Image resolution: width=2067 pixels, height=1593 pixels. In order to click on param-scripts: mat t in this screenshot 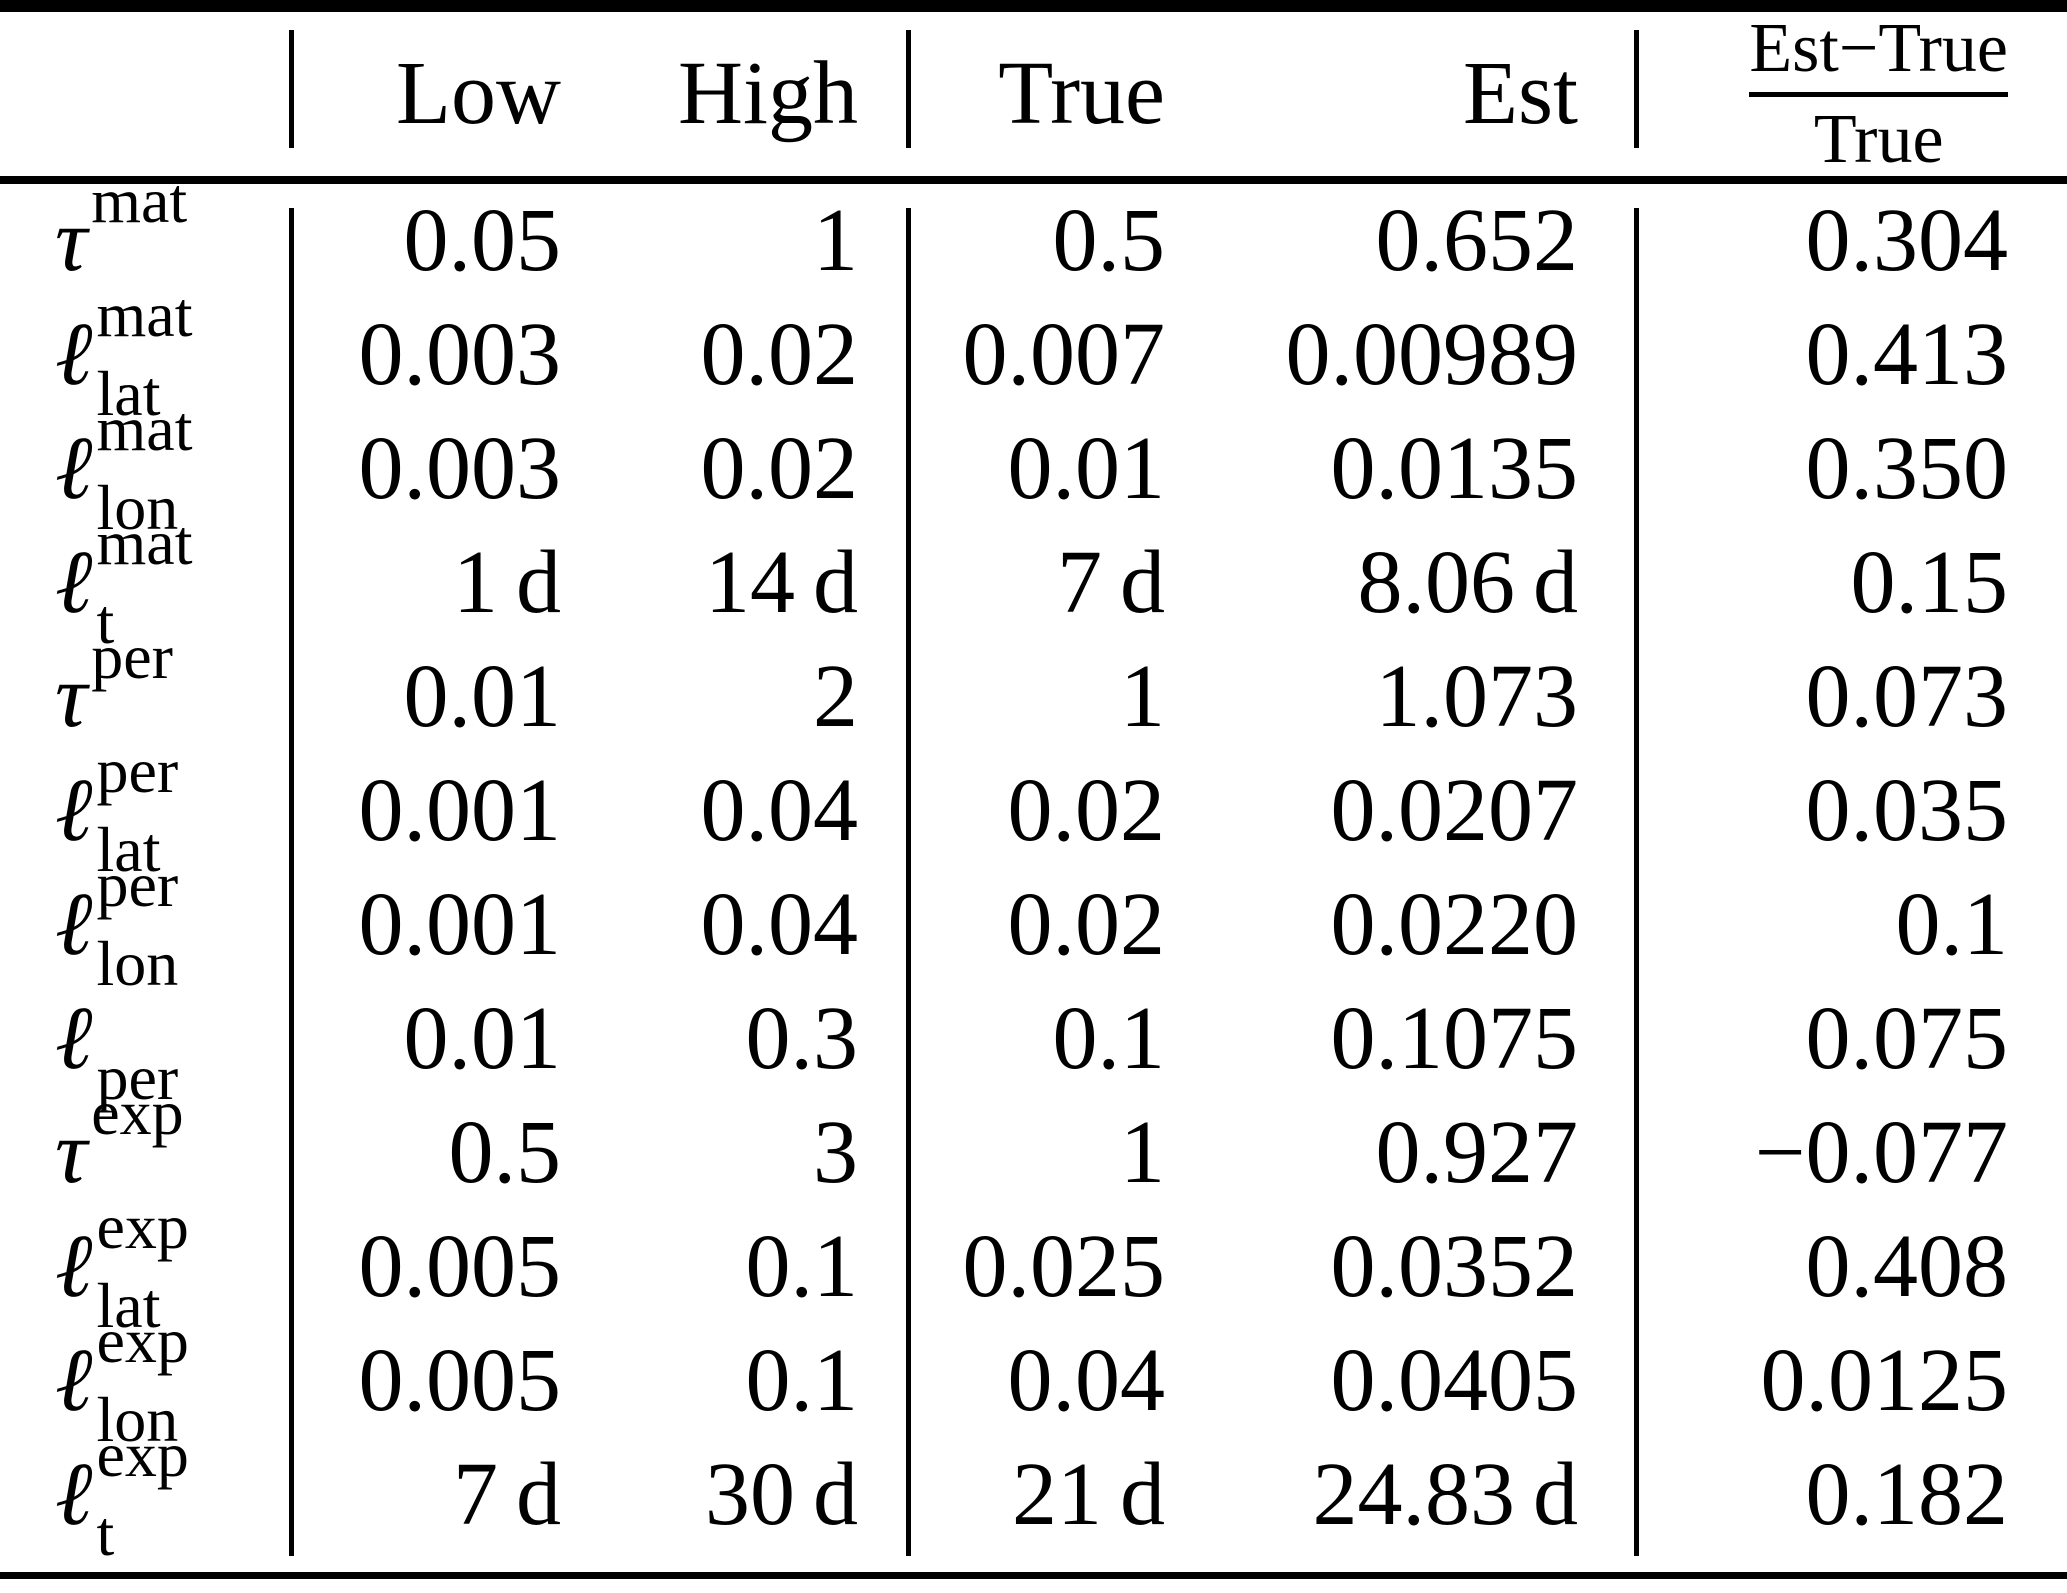, I will do `click(144, 584)`.